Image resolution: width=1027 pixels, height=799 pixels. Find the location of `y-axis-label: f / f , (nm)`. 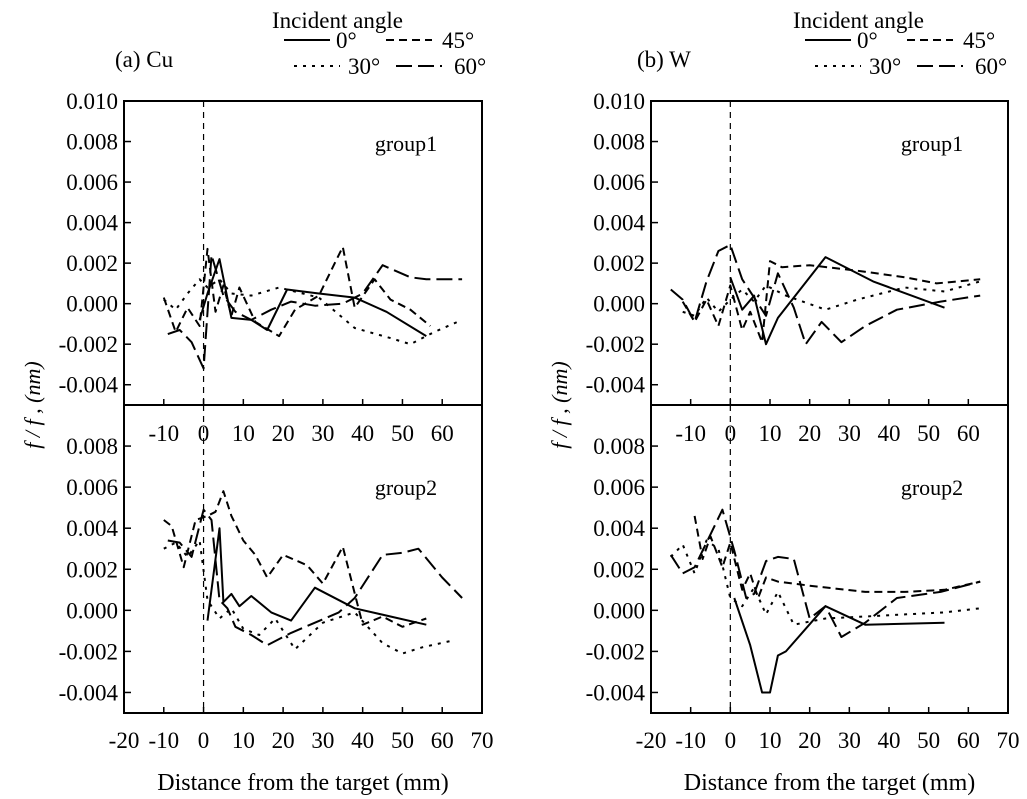

y-axis-label: f / f , (nm) is located at coordinates (32, 404).